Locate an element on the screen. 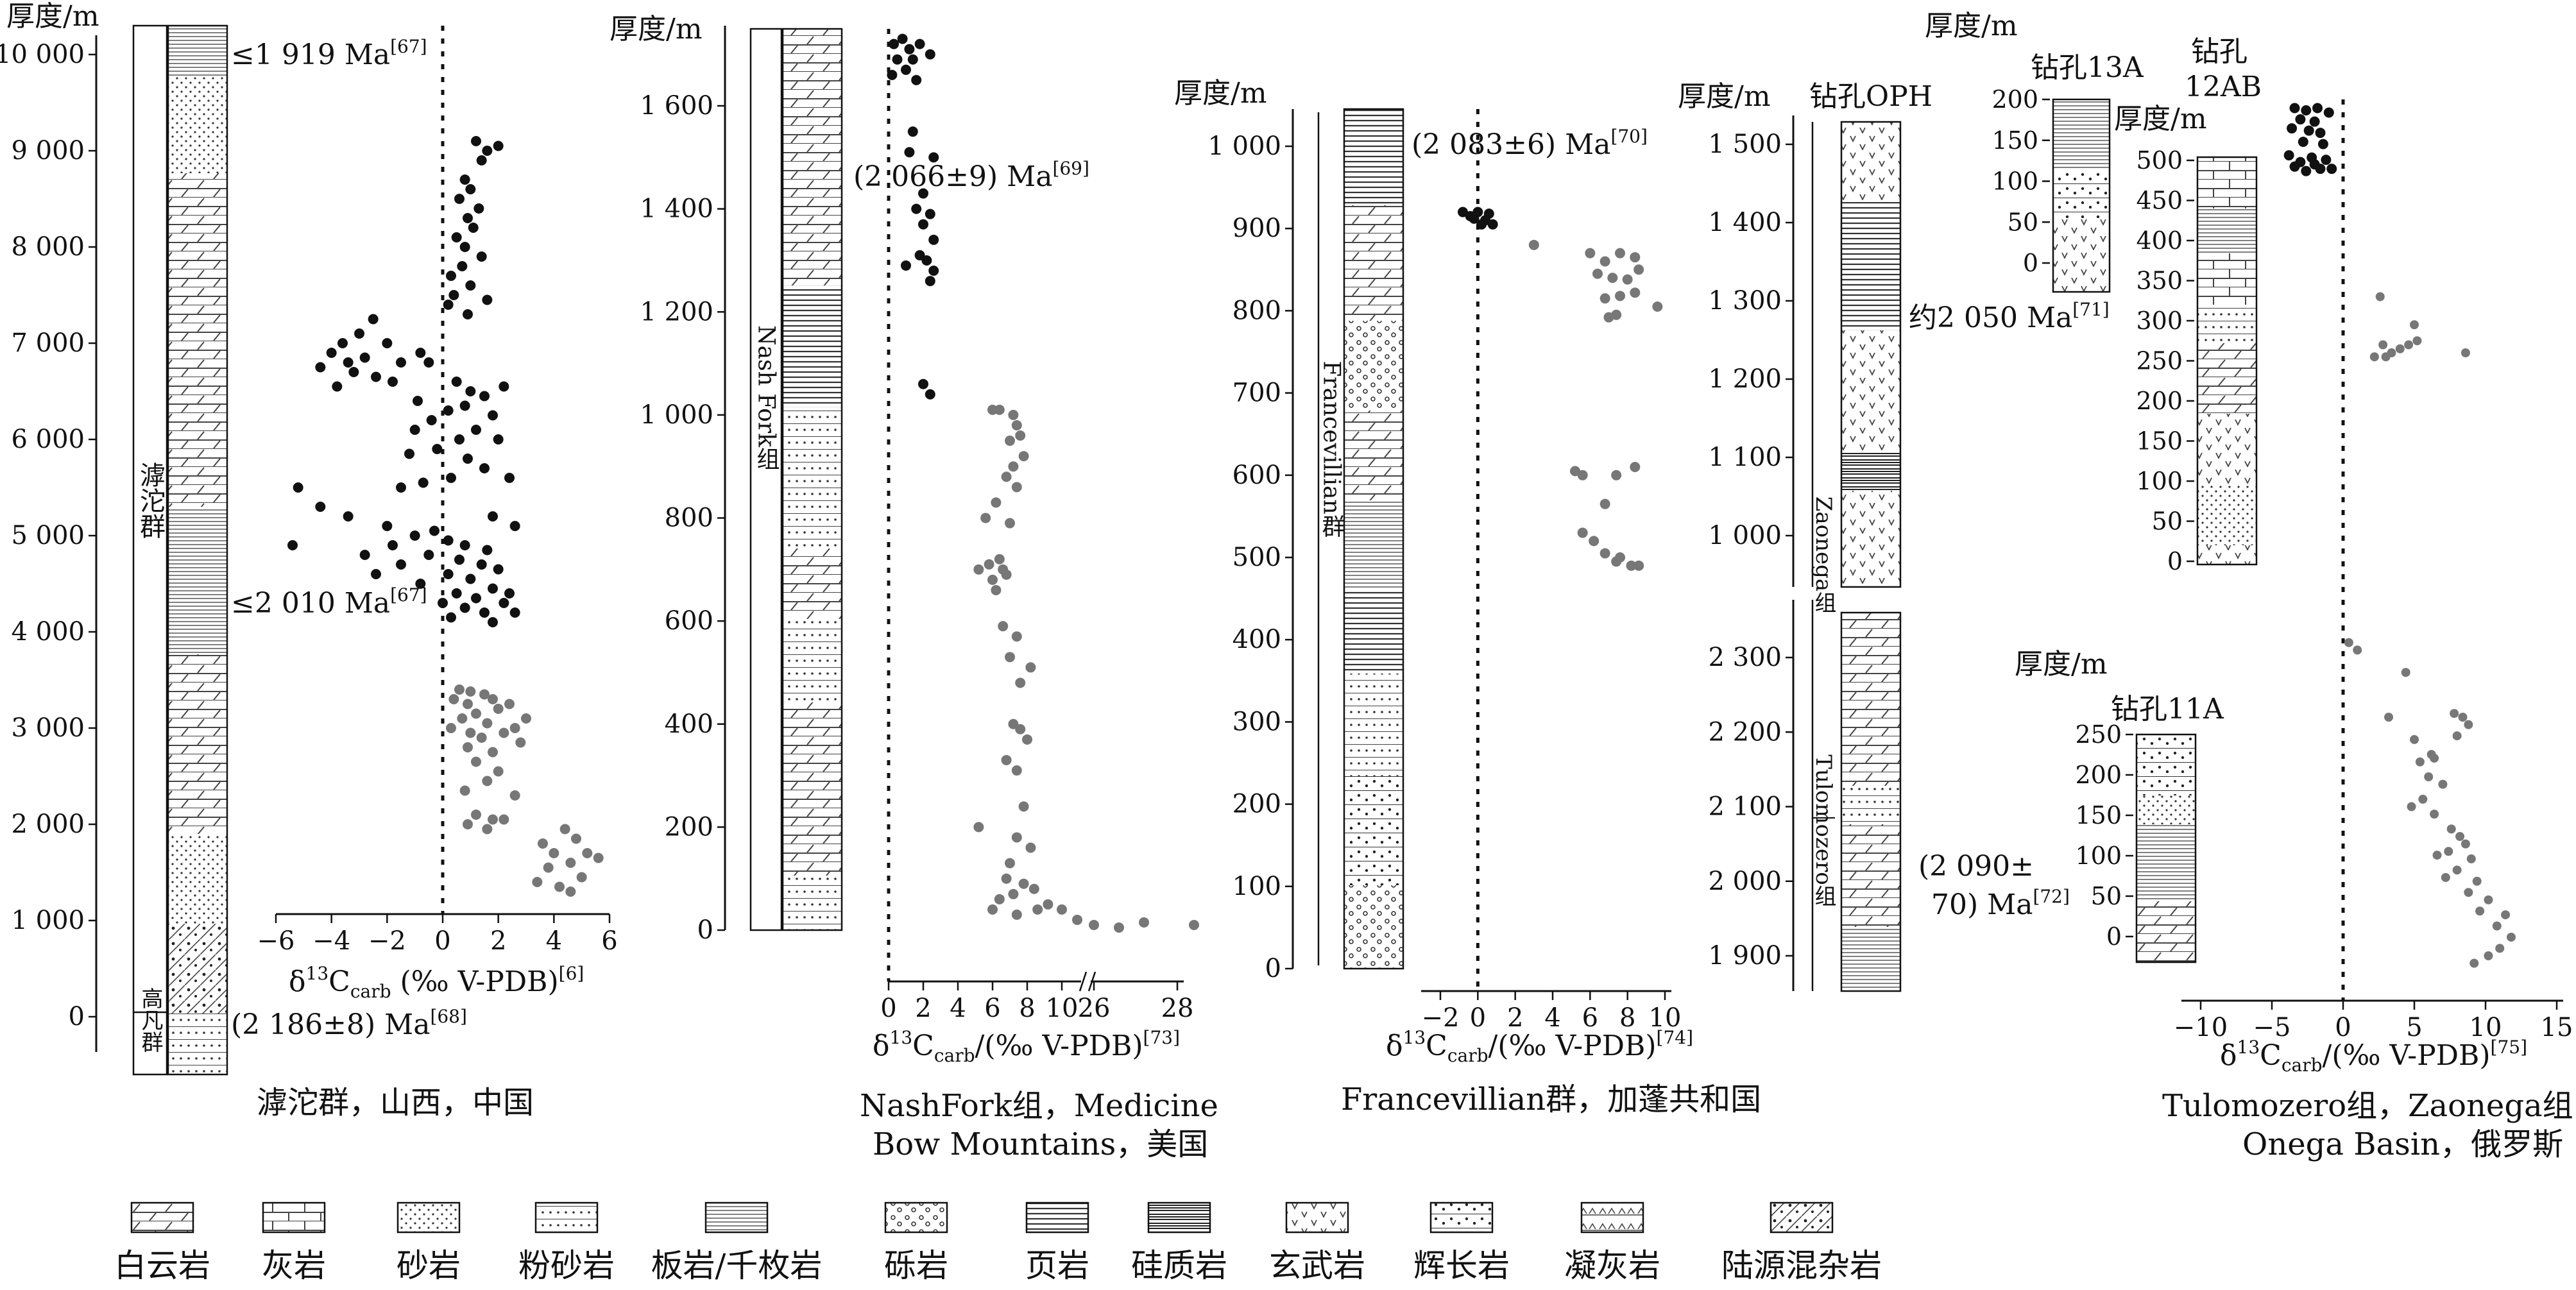  x-tick-label: −5 is located at coordinates (2272, 1027).